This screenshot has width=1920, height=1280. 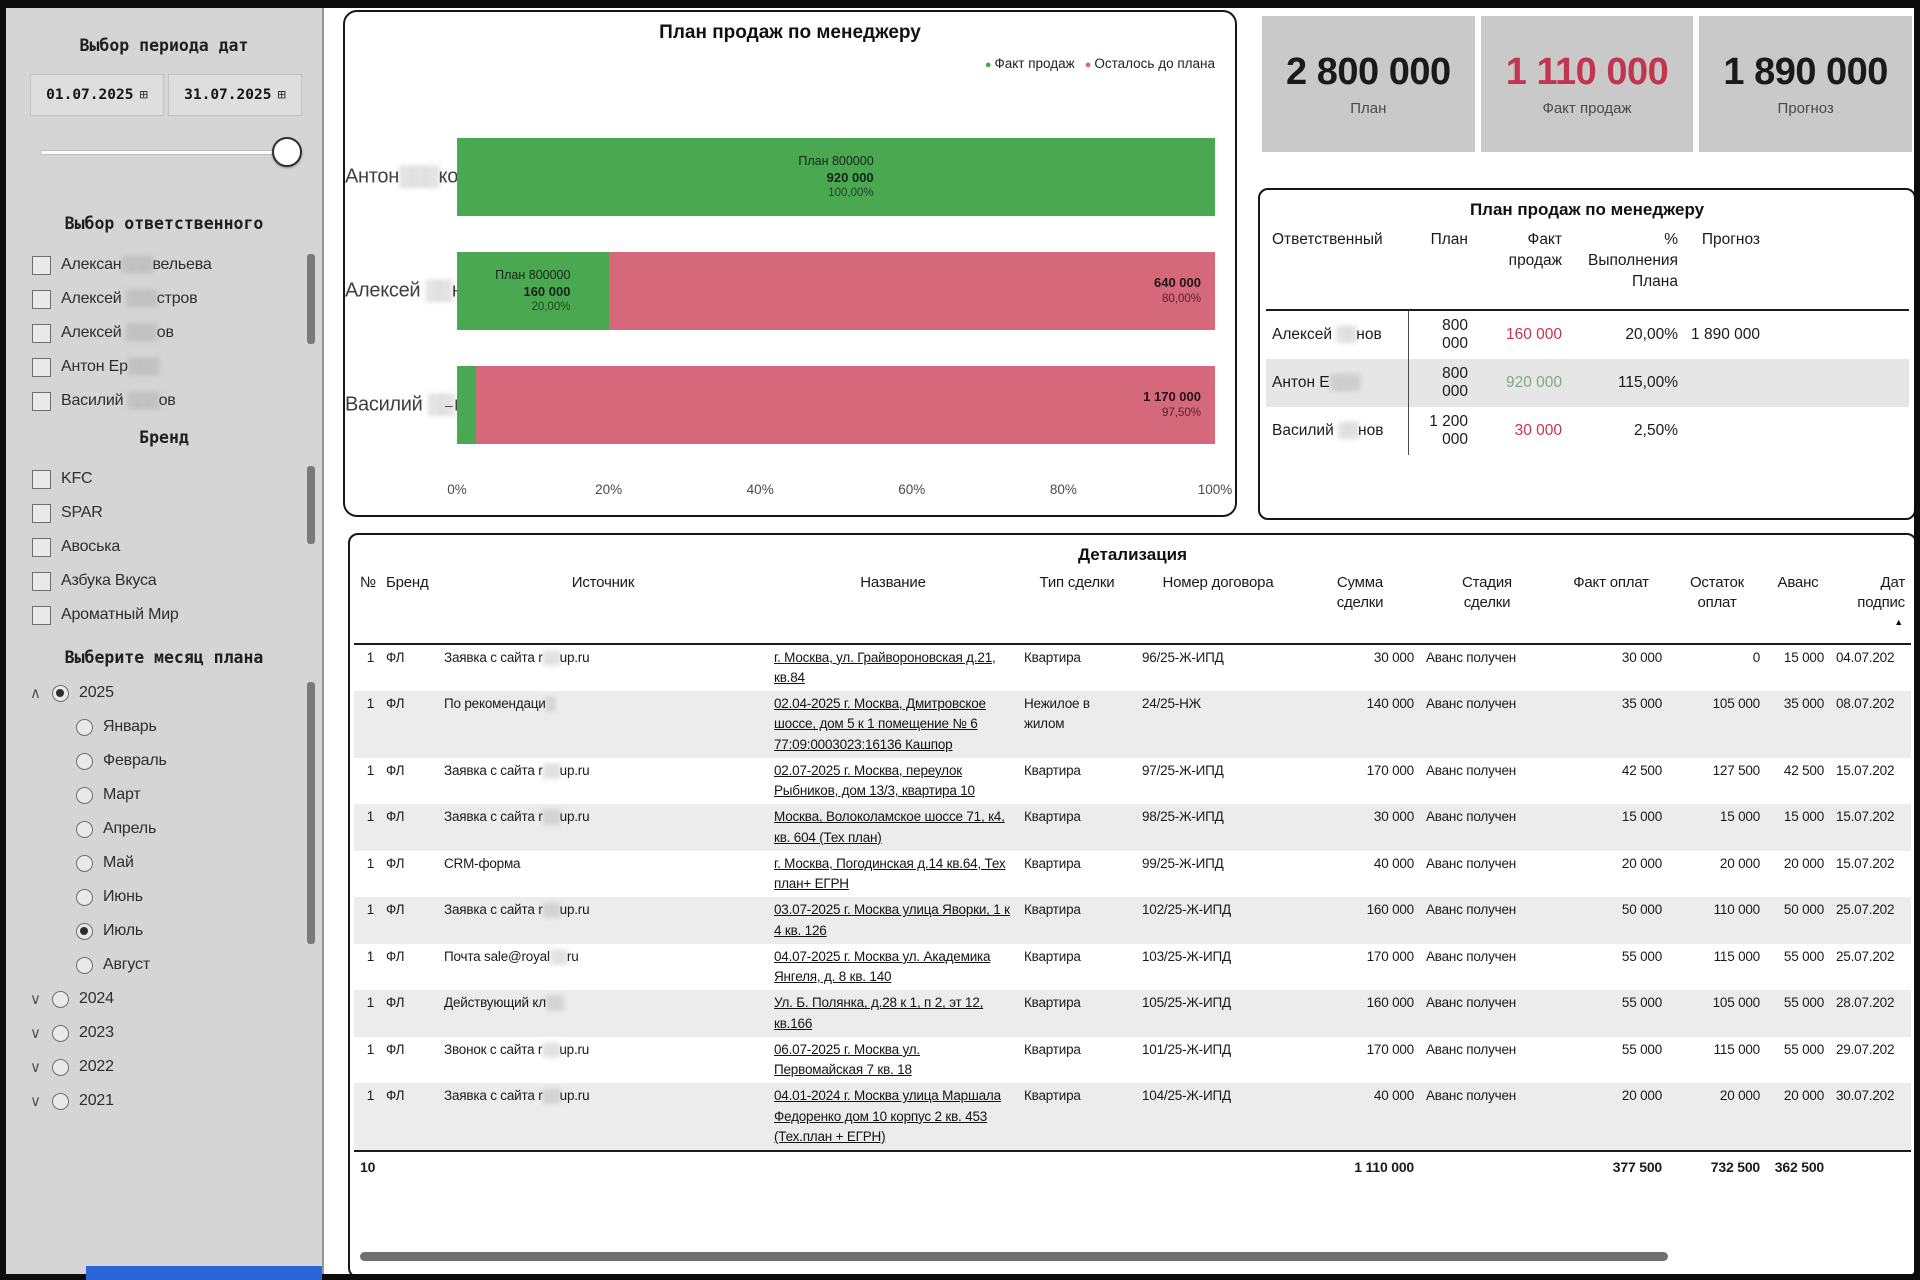 What do you see at coordinates (603, 607) in the screenshot?
I see `column-header: Источник` at bounding box center [603, 607].